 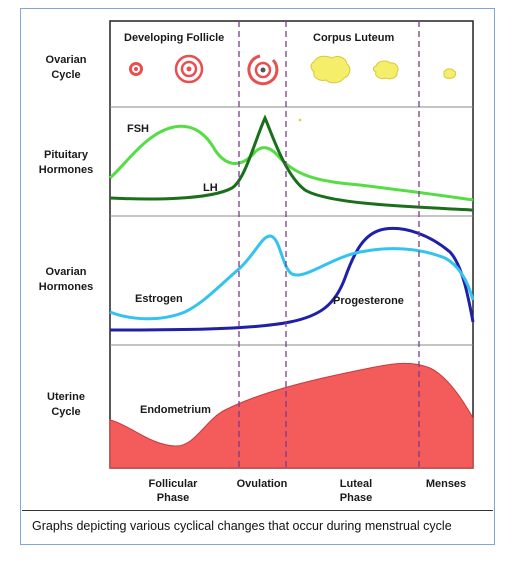 I want to click on lh-curve, so click(x=291, y=163).